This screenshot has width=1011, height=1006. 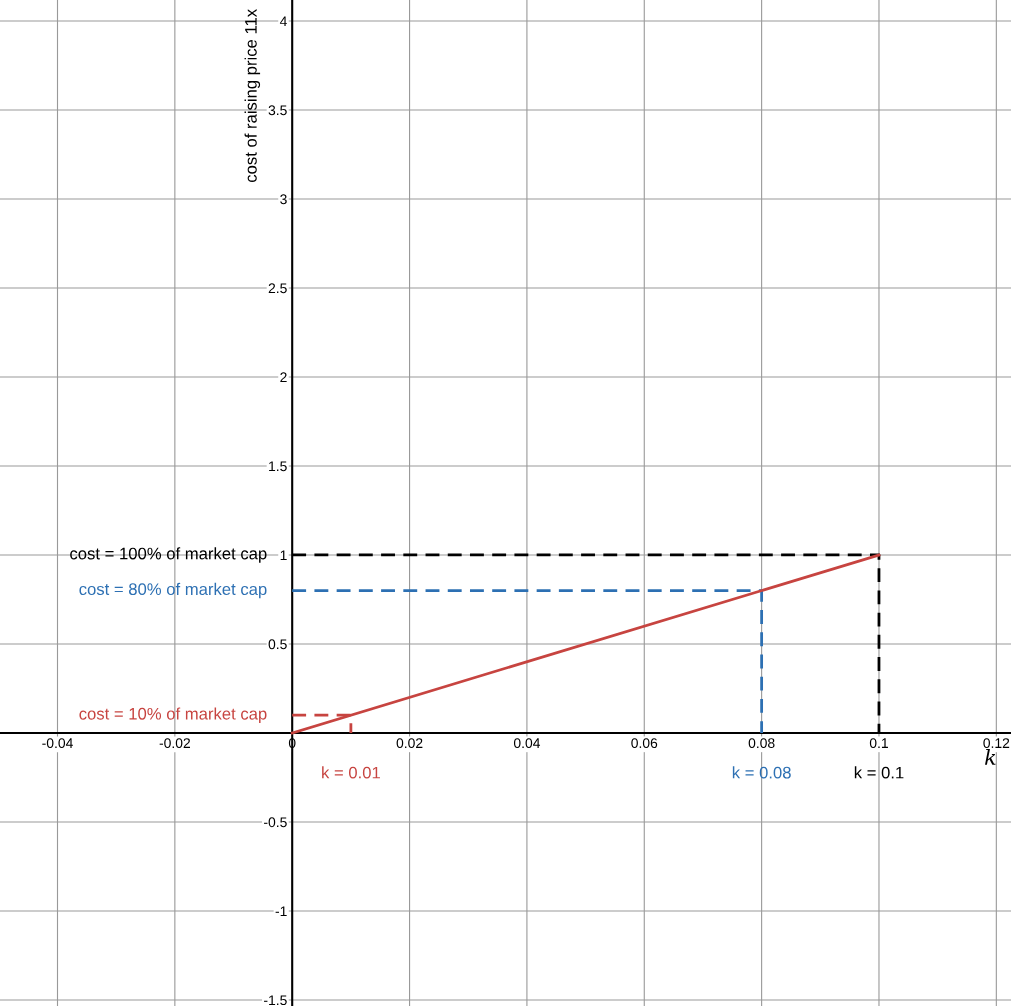 What do you see at coordinates (761, 772) in the screenshot?
I see `annotation: k = 0.08` at bounding box center [761, 772].